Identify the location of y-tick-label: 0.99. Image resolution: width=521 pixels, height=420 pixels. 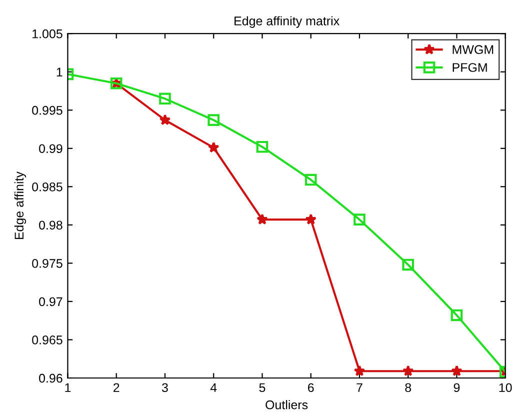
(50, 149).